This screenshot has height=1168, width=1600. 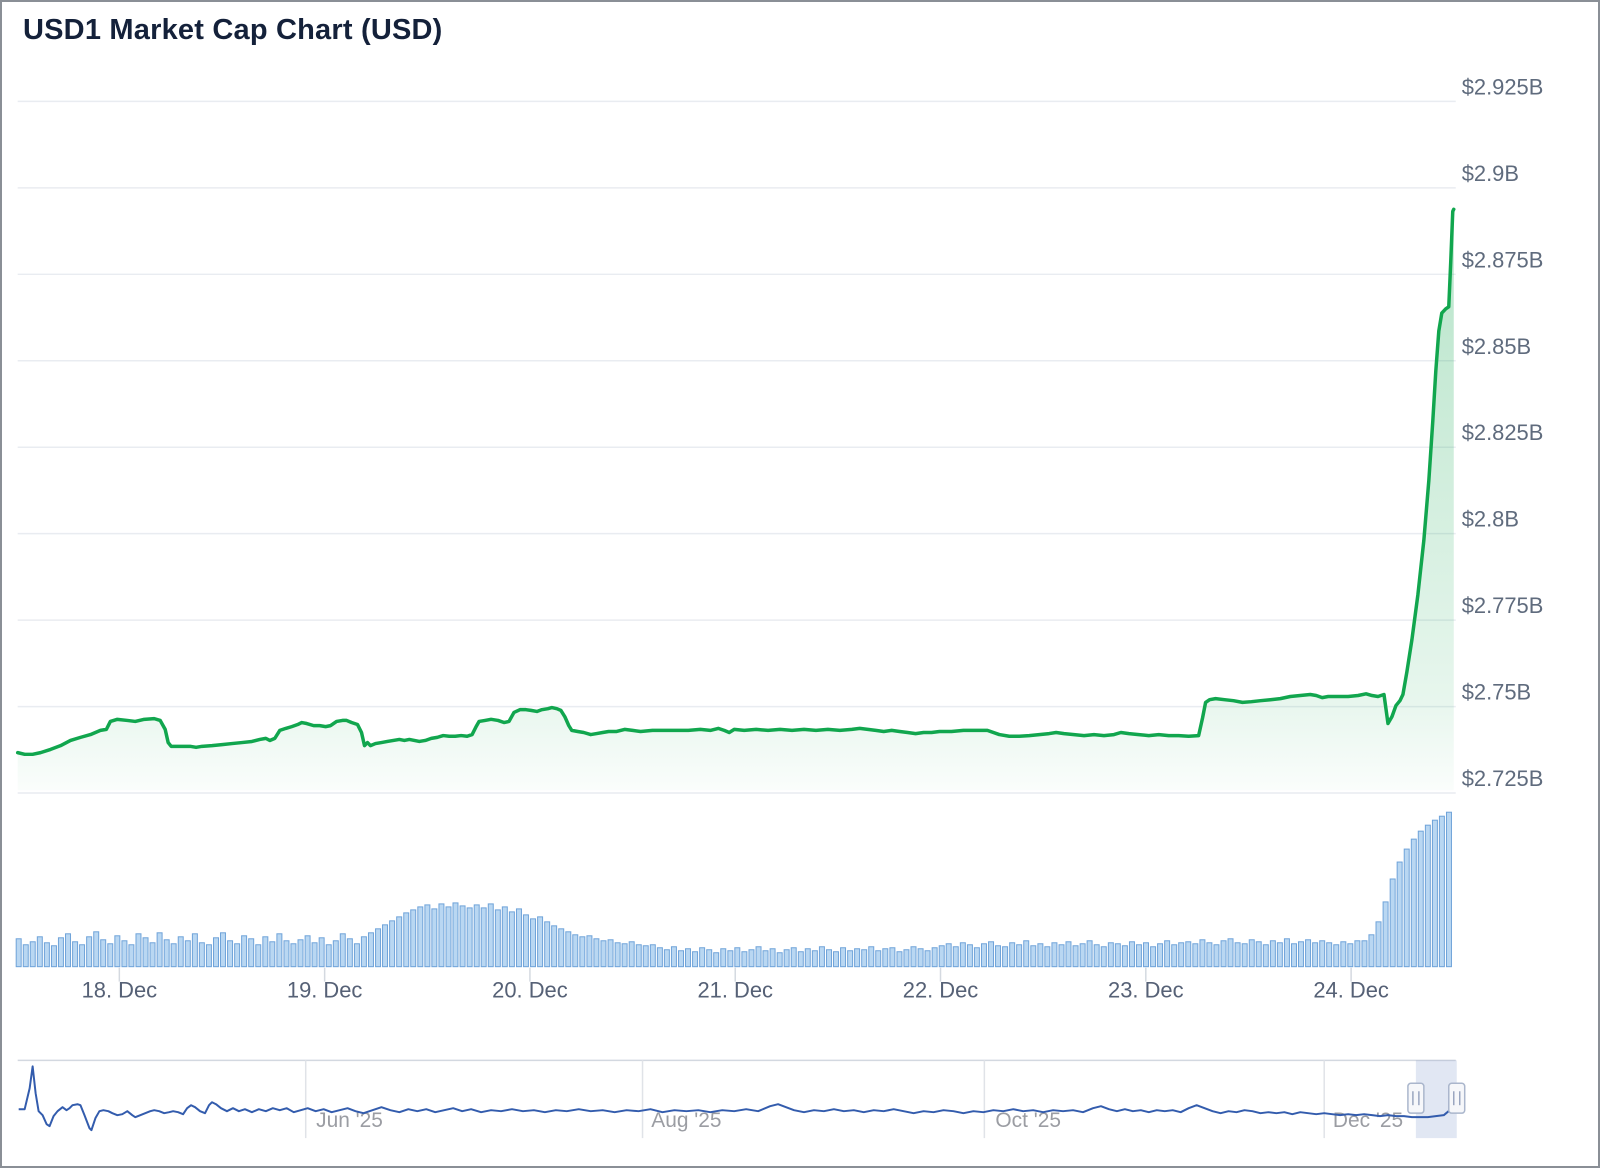 I want to click on y-axis-label: $2.9B, so click(x=1490, y=173).